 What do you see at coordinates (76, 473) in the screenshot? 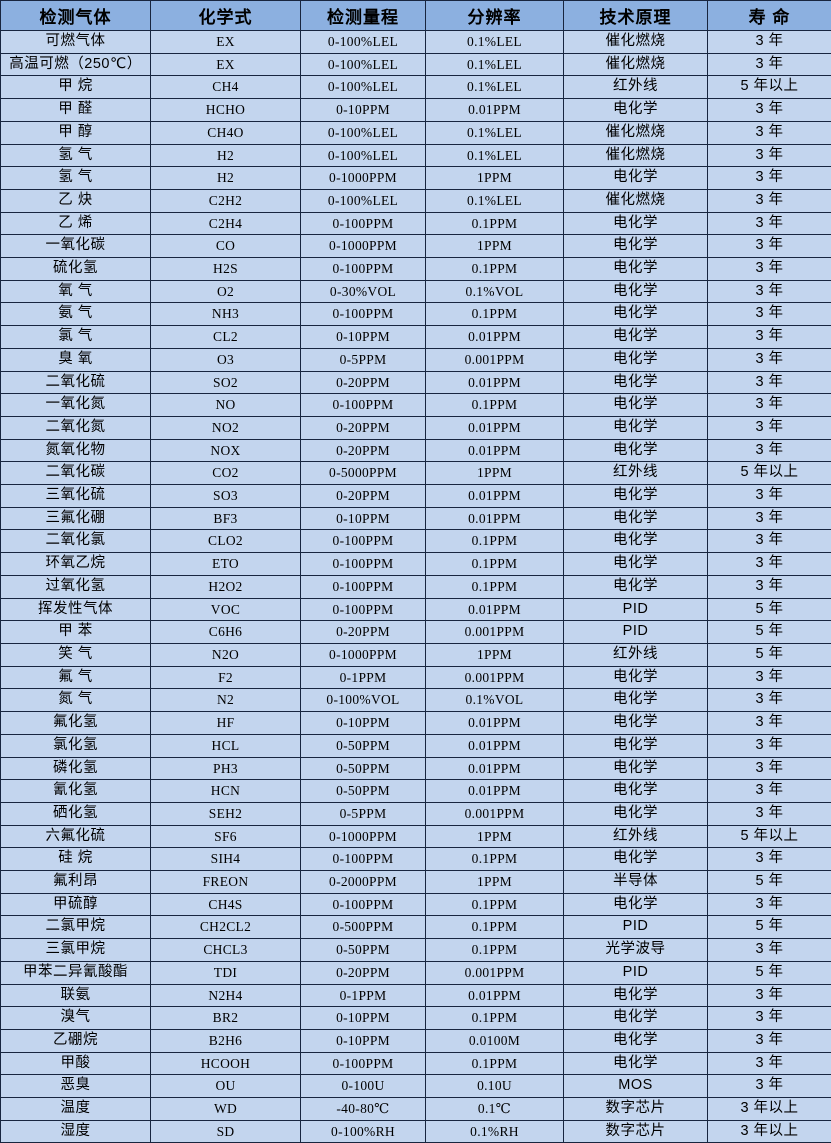
I see `cell-gas: 二氧化碳` at bounding box center [76, 473].